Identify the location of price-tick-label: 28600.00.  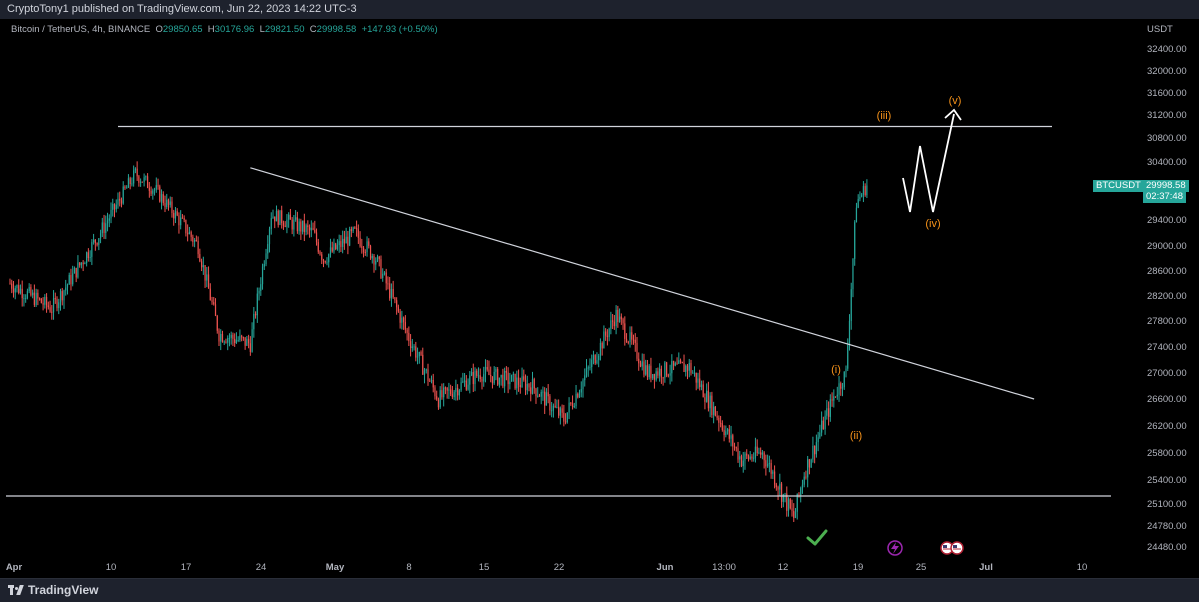
(1167, 271).